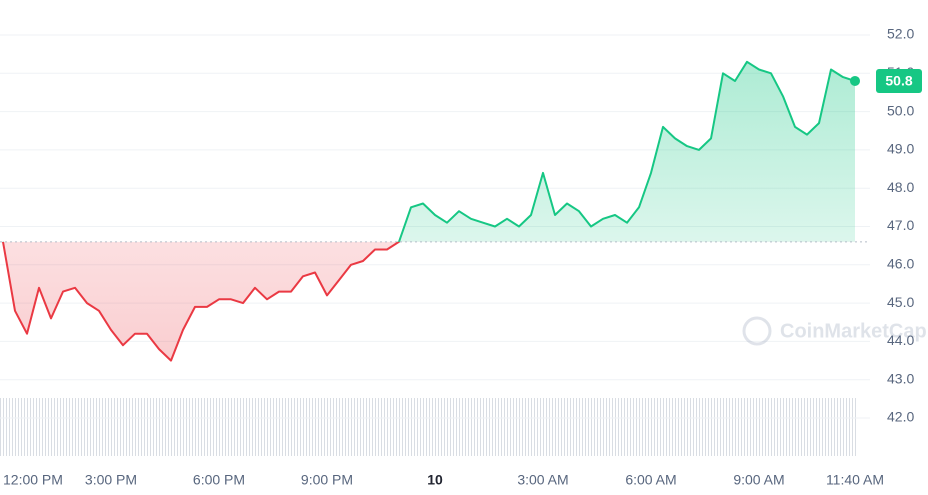  I want to click on x-tick-label: 12:00 PM, so click(33, 480).